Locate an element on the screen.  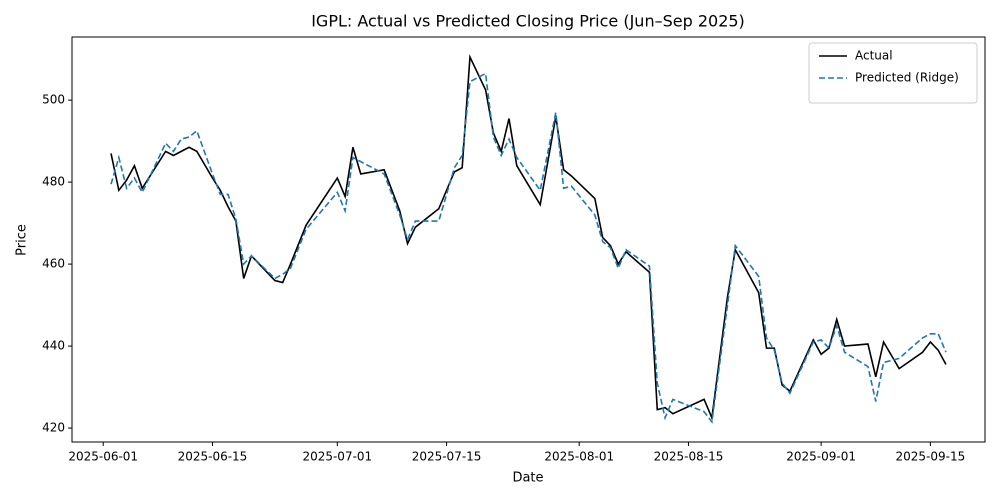
x-tick-label: 2025-07-01 is located at coordinates (337, 457).